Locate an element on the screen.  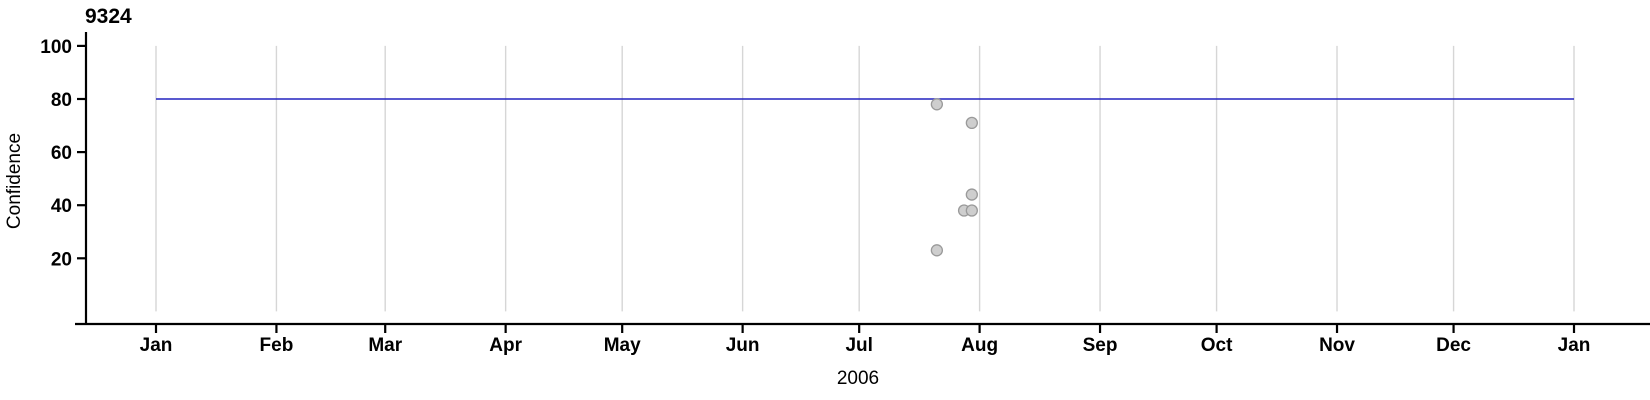
y-tick-label: 20 is located at coordinates (61, 259).